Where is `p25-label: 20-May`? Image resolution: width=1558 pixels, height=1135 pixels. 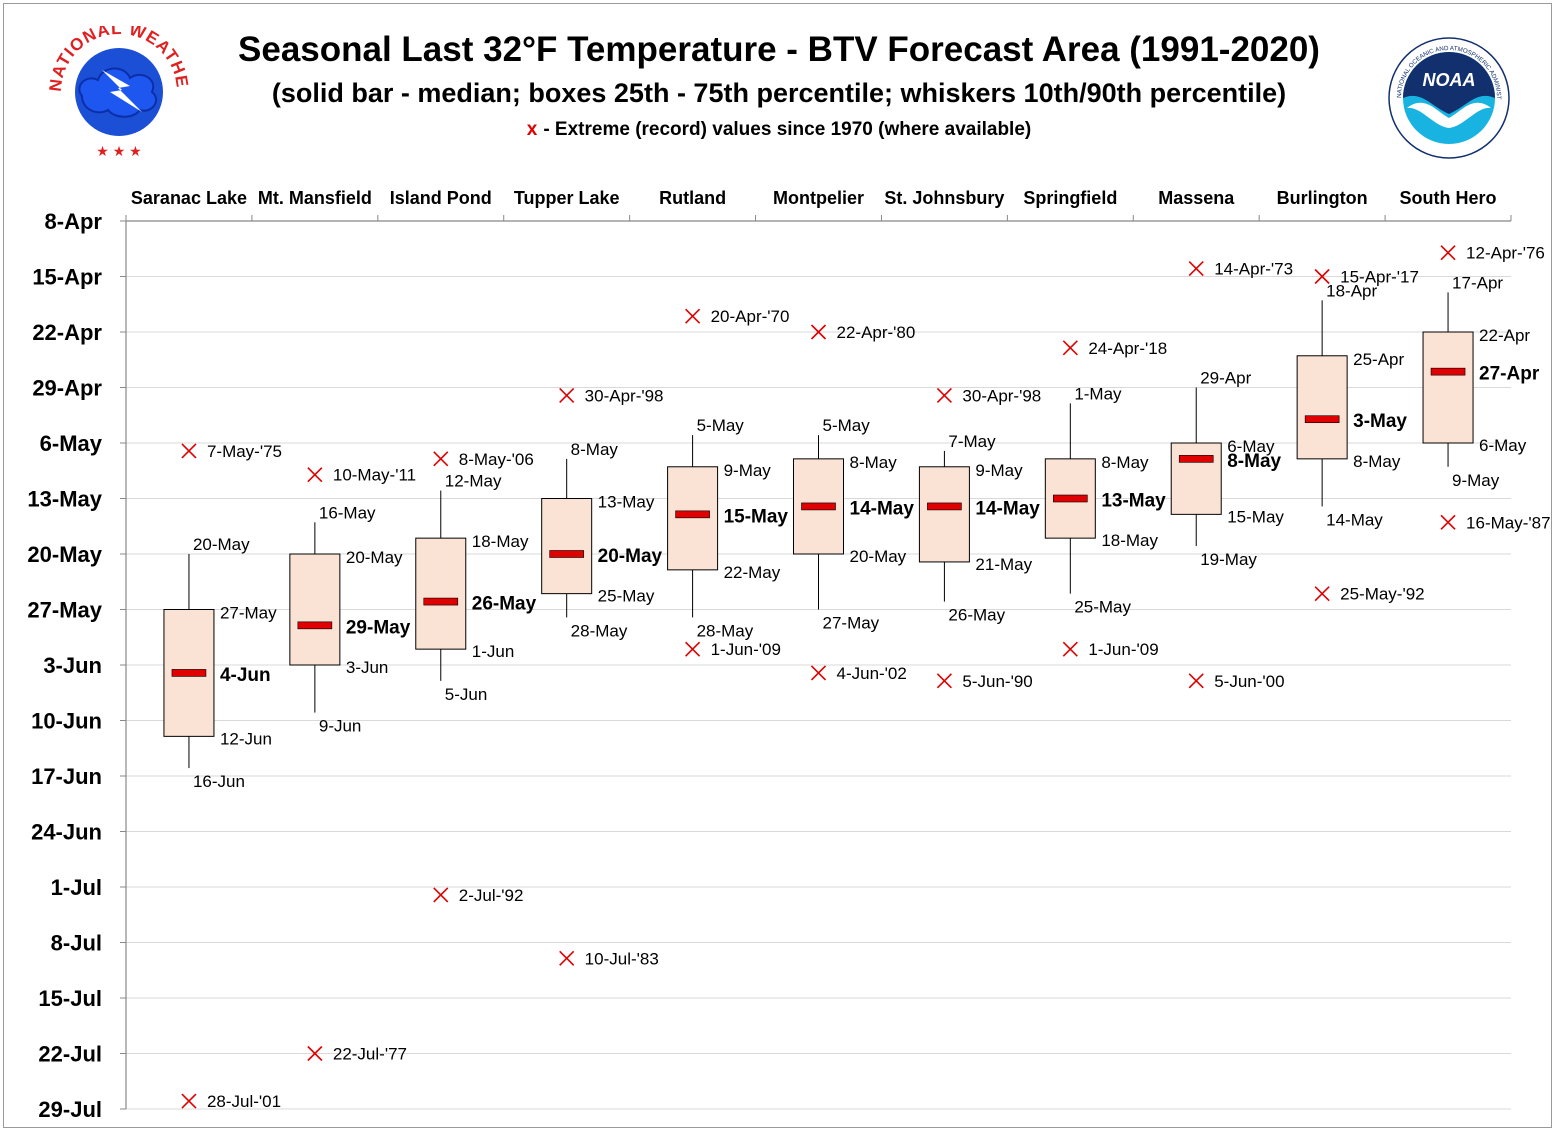
p25-label: 20-May is located at coordinates (374, 557).